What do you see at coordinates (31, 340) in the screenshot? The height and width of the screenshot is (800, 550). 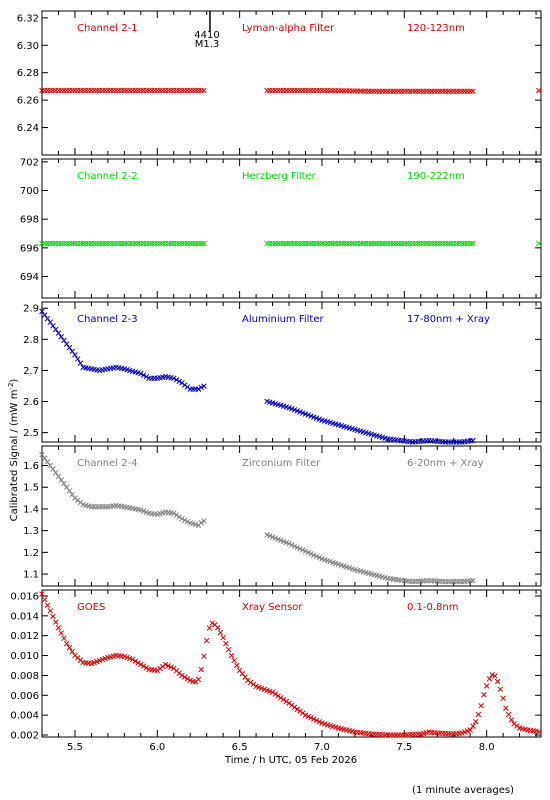 I see `y-tick-label: 2.8` at bounding box center [31, 340].